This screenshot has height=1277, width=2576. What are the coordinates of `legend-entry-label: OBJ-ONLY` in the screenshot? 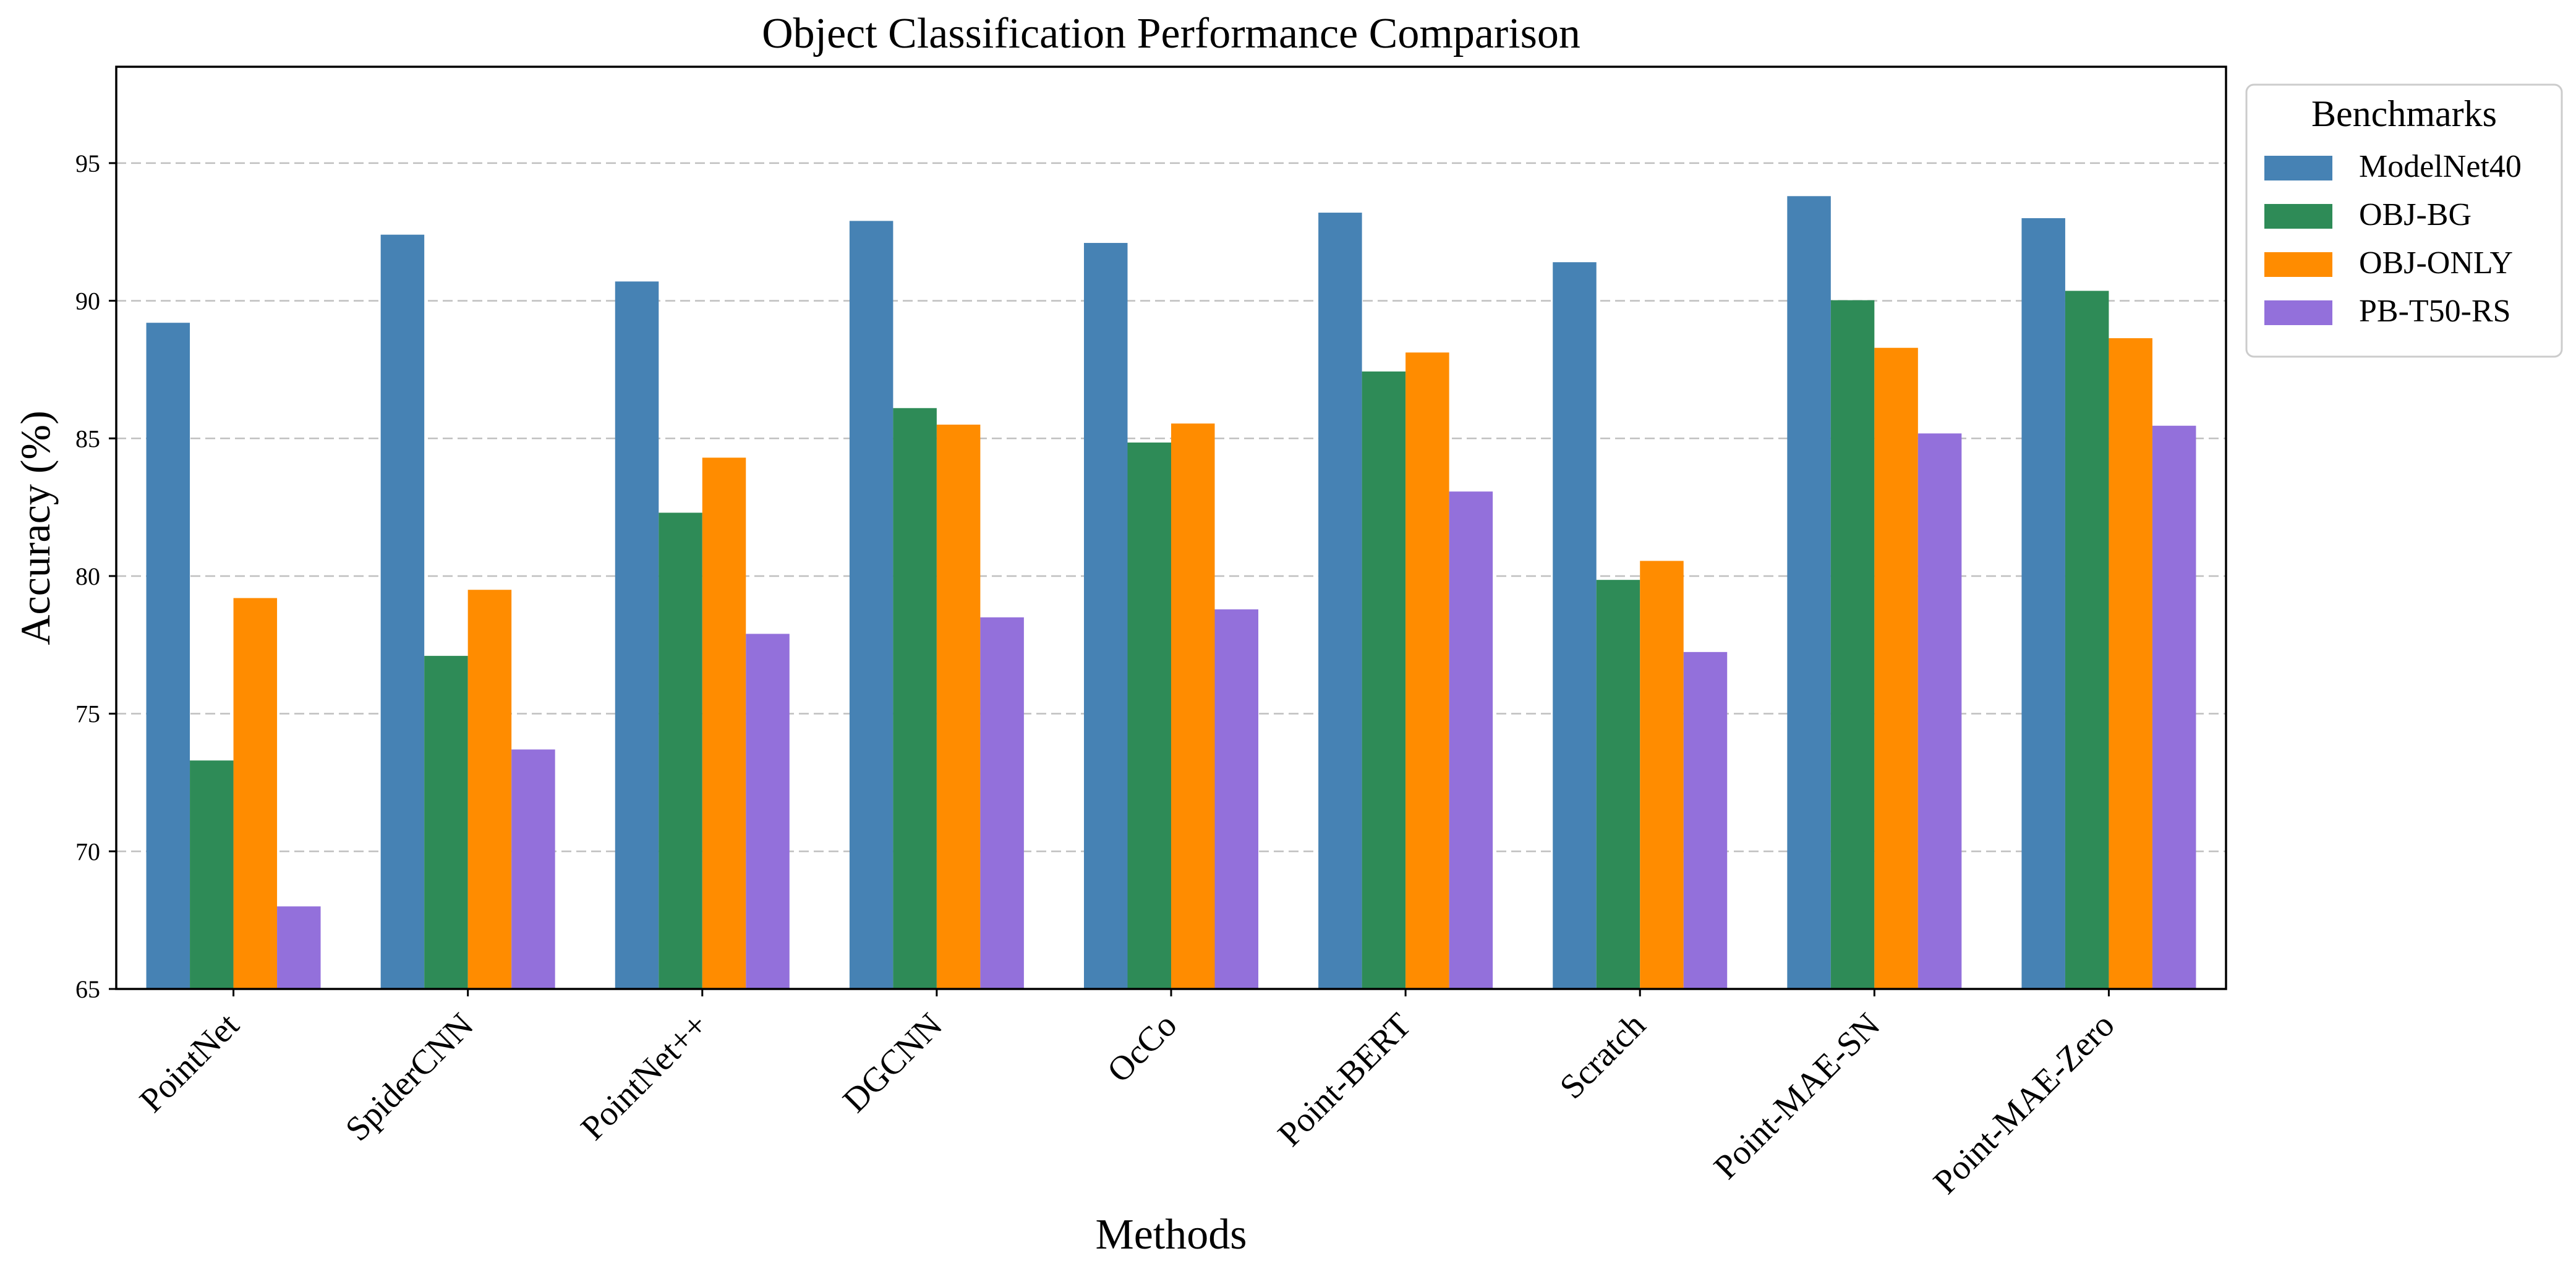 It's located at (2436, 263).